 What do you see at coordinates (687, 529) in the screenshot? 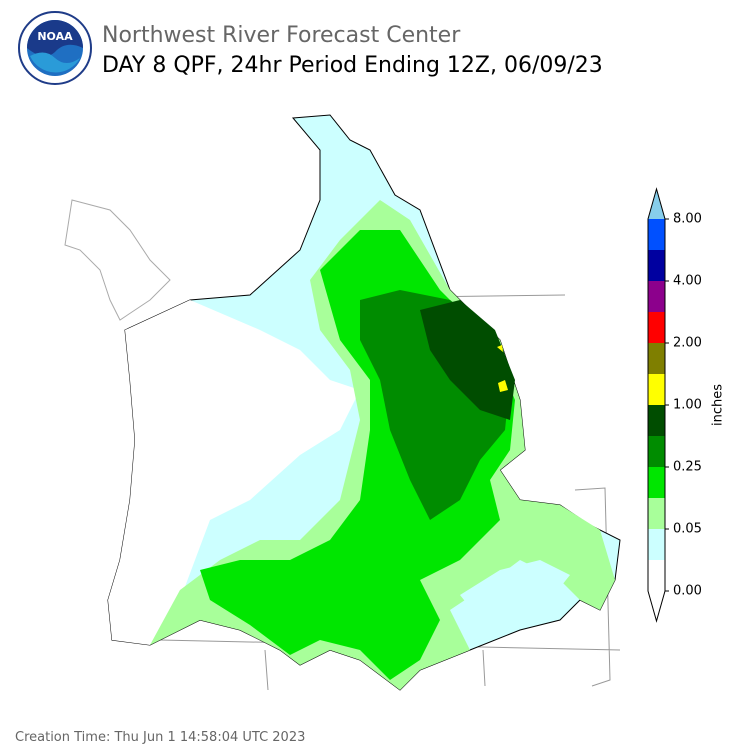
I see `colorbar-tick-label: 0.05` at bounding box center [687, 529].